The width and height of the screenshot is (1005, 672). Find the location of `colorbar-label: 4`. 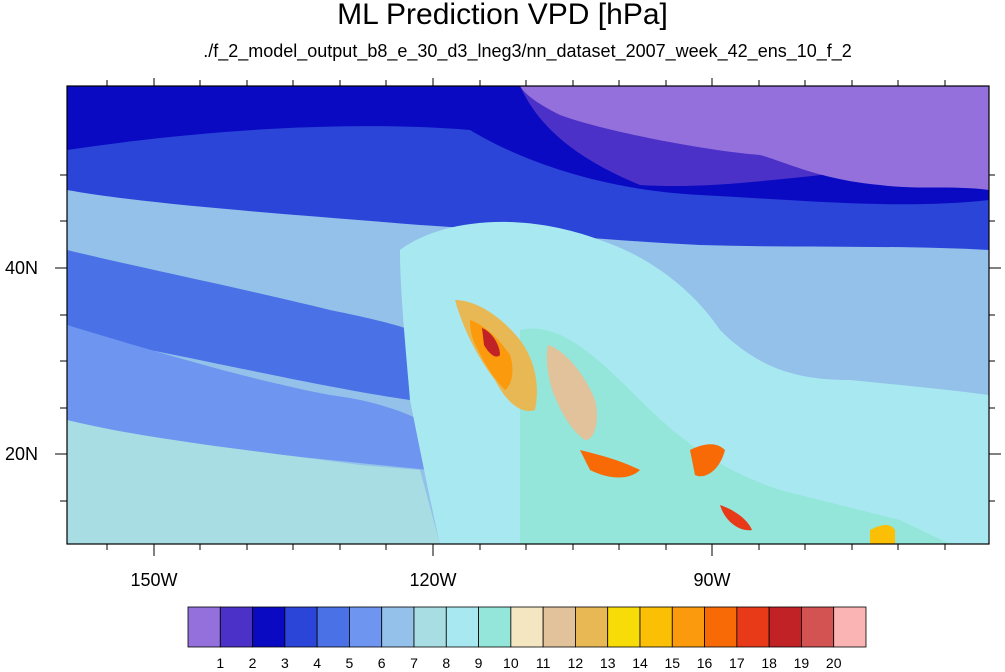

colorbar-label: 4 is located at coordinates (317, 663).